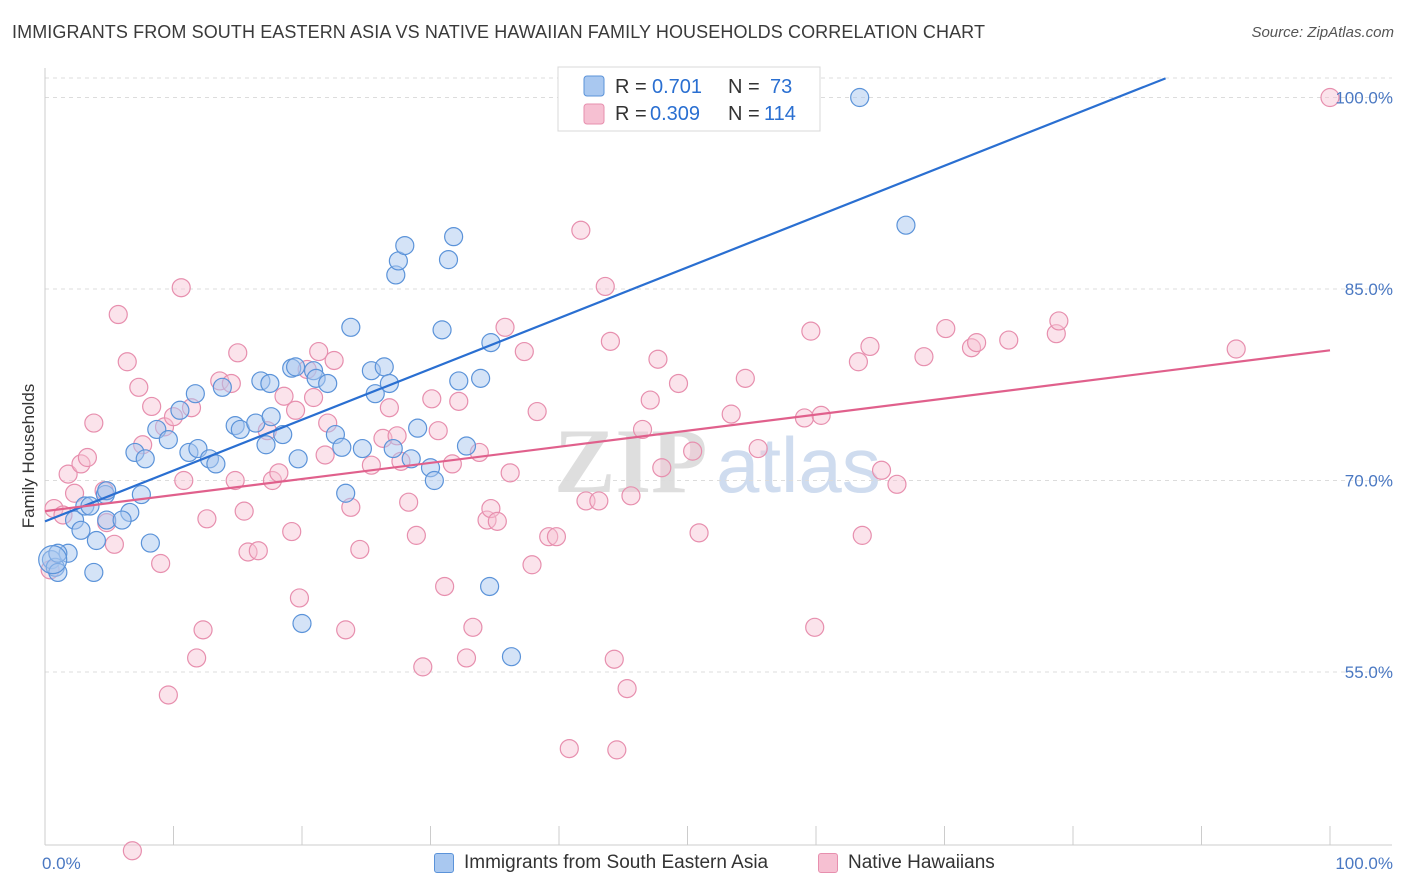  I want to click on x-tick-labels: 0.0% 100.0%, so click(717, 863).